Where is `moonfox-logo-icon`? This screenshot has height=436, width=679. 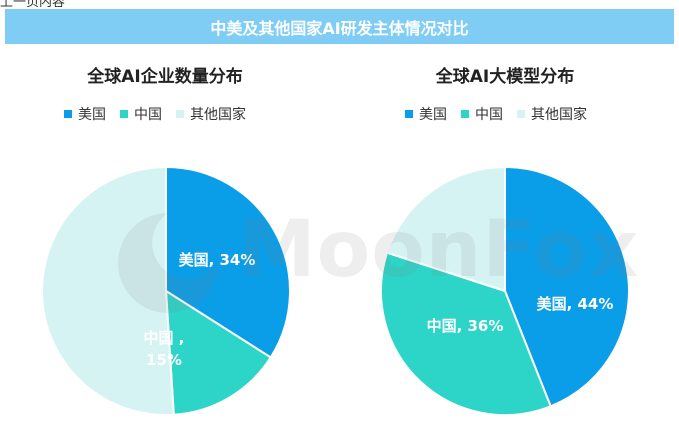 moonfox-logo-icon is located at coordinates (168, 263).